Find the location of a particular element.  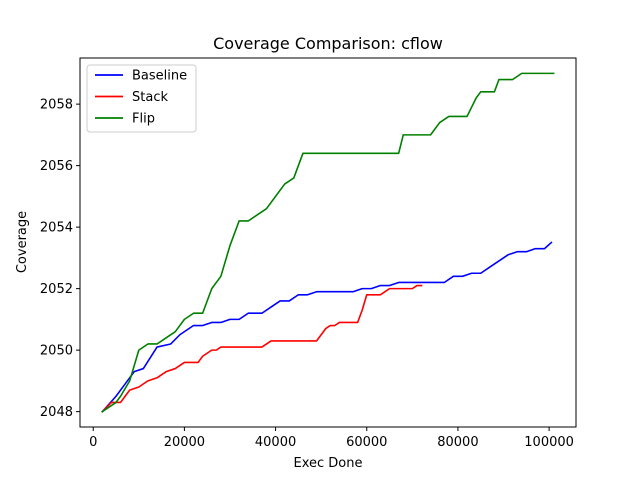

y-axis-label: Coverage is located at coordinates (22, 242).